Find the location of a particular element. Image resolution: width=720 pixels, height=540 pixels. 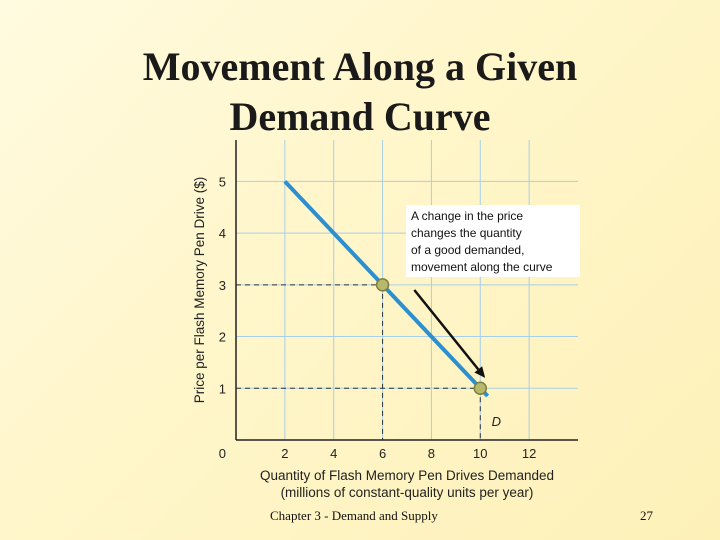

annotation-line-1: A change in the price is located at coordinates (467, 216).